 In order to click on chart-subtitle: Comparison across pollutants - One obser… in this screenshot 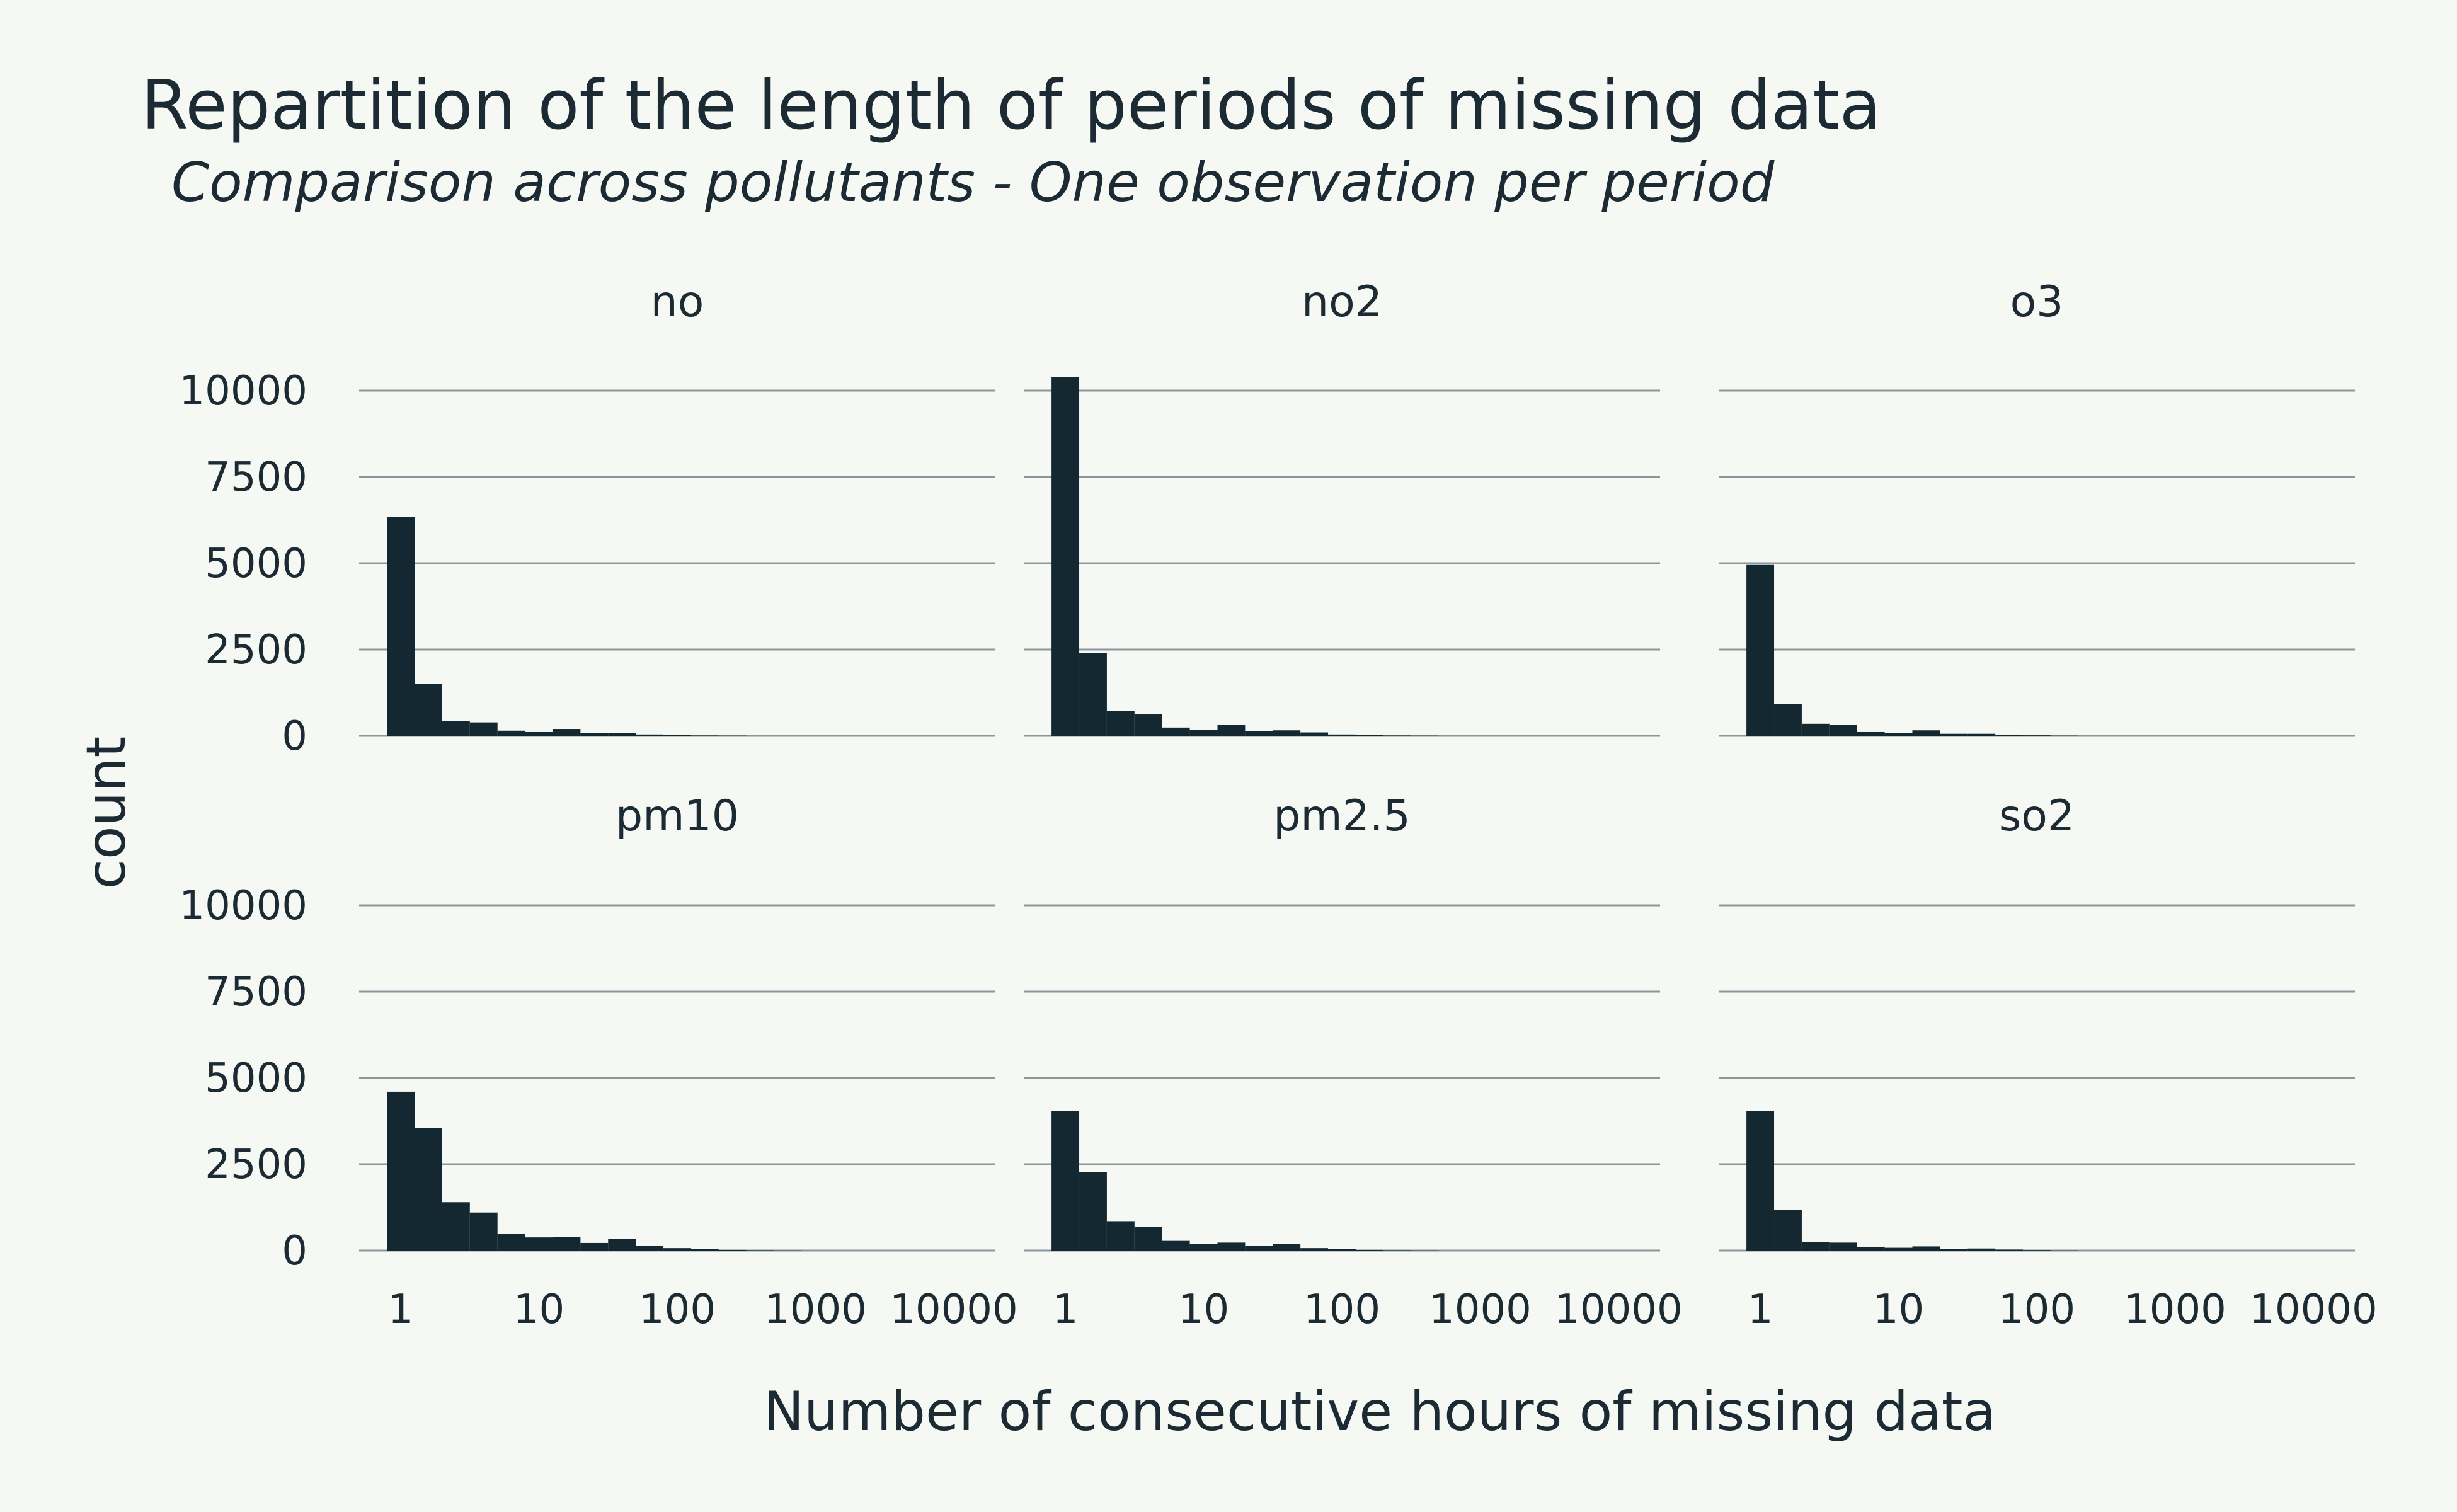, I will do `click(973, 182)`.